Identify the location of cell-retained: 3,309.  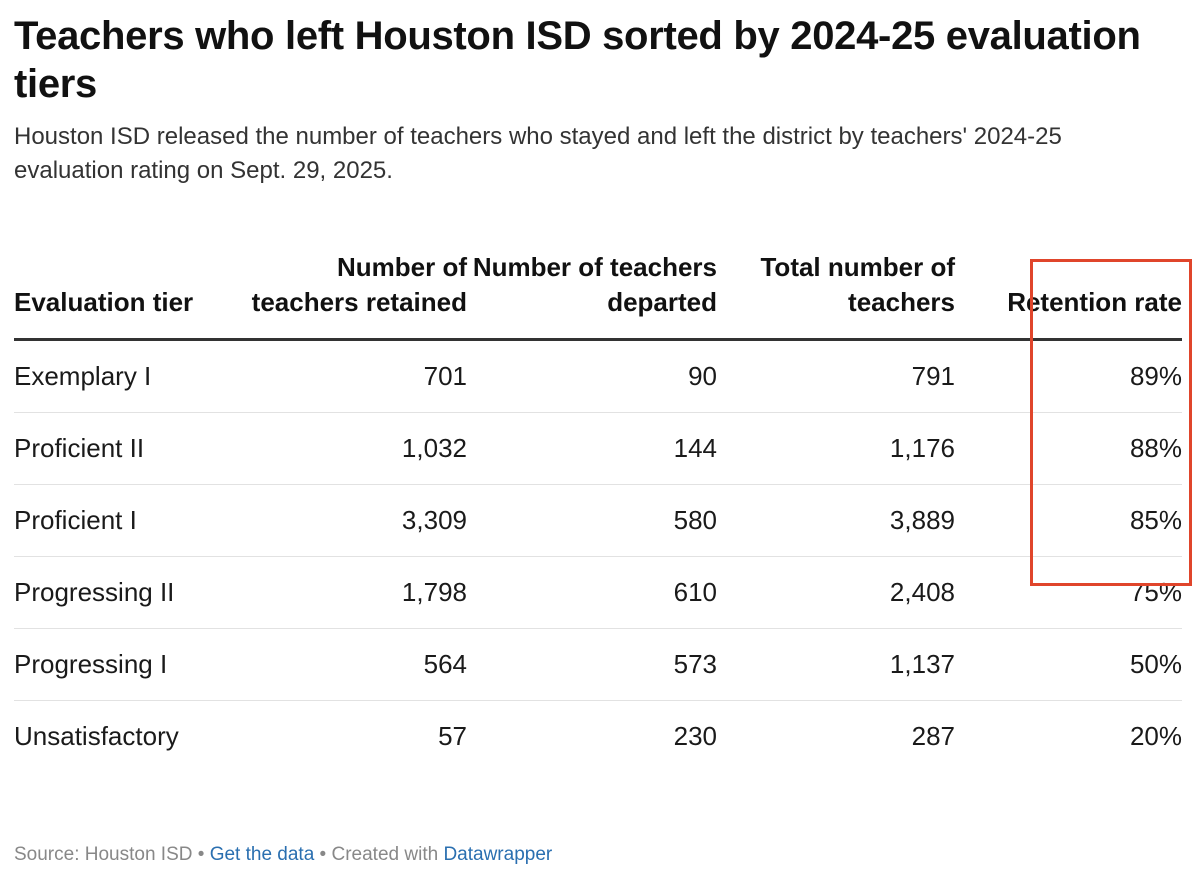
(350, 520).